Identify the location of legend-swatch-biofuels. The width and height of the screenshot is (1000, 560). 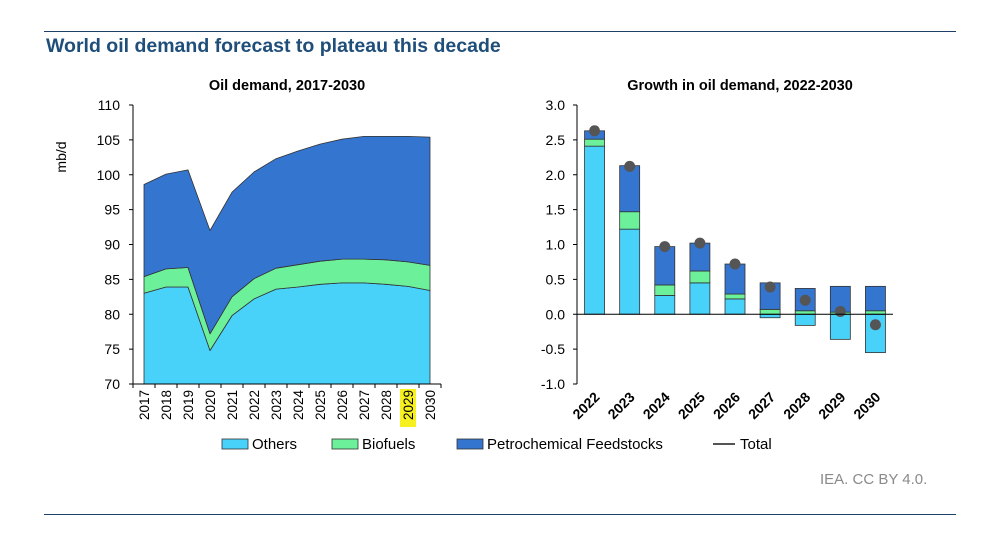
(345, 444).